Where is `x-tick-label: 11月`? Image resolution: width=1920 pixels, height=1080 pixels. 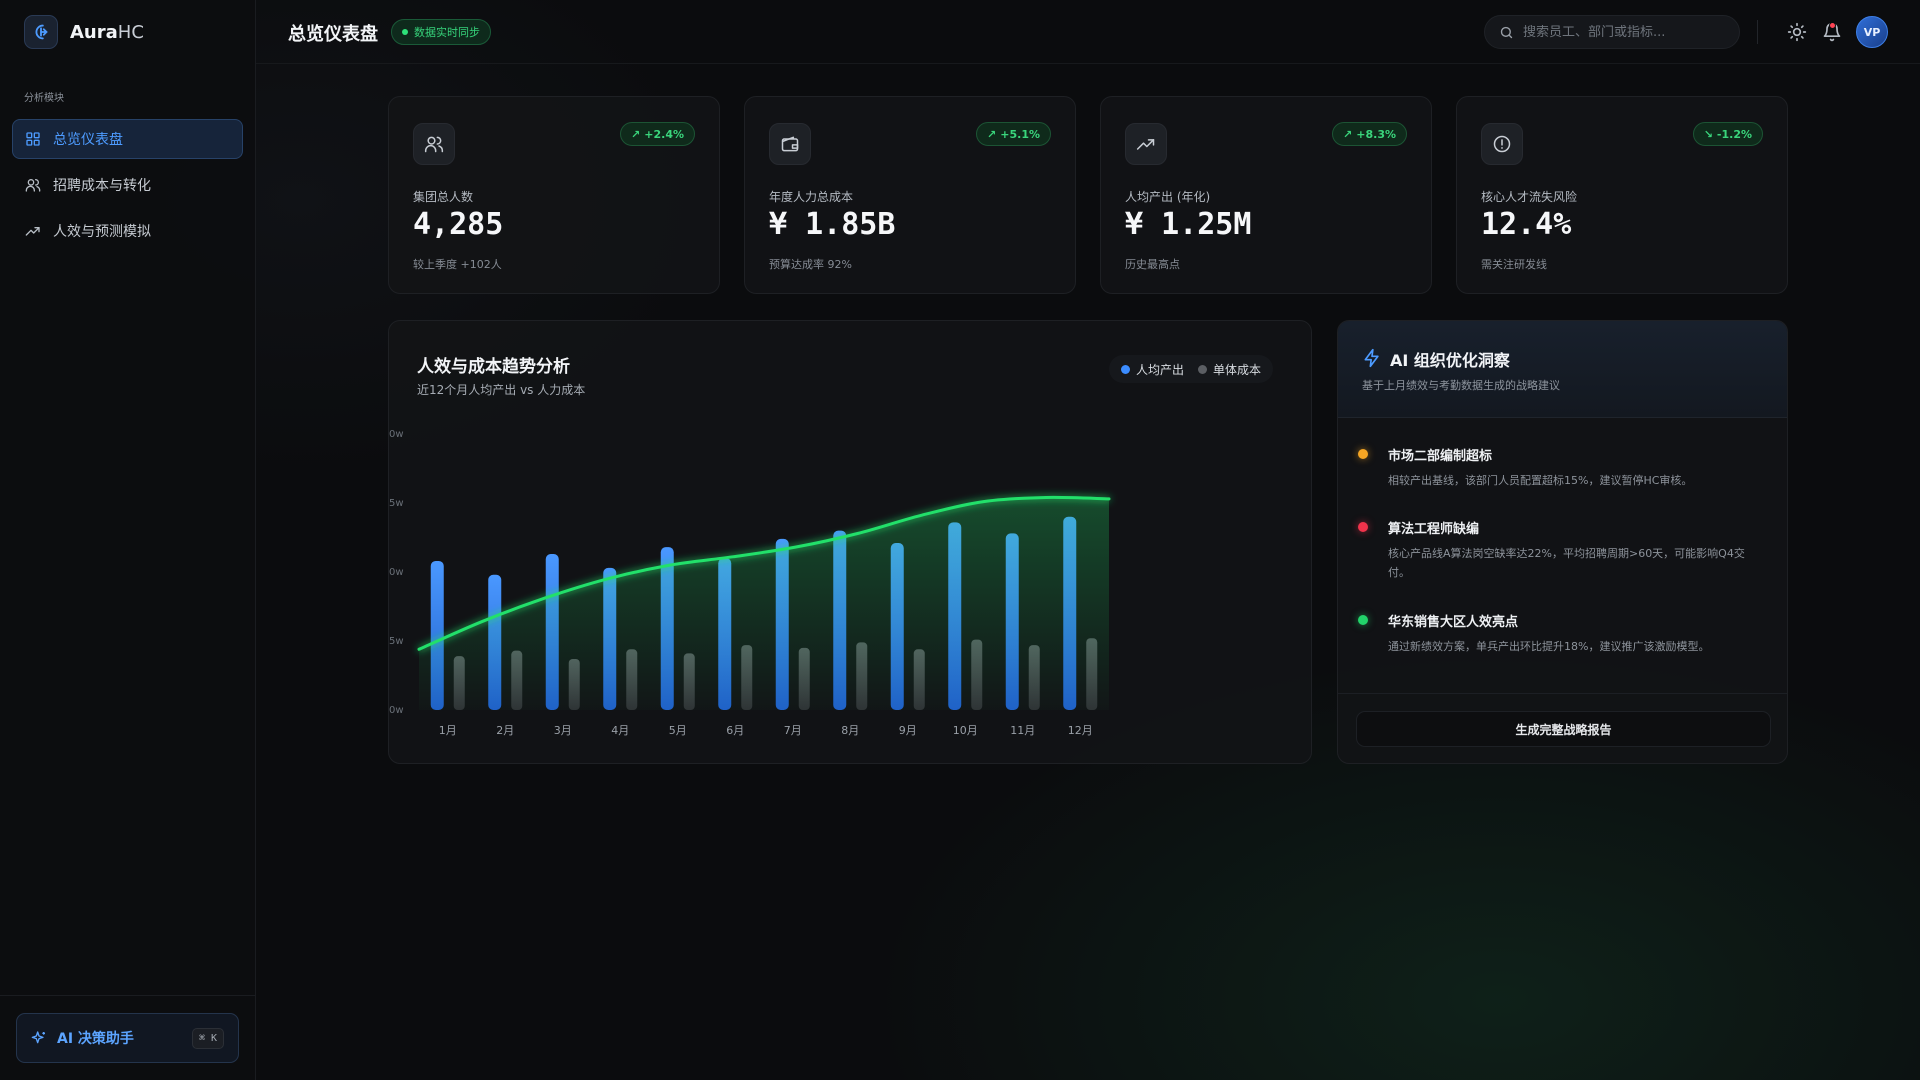 x-tick-label: 11月 is located at coordinates (1022, 730).